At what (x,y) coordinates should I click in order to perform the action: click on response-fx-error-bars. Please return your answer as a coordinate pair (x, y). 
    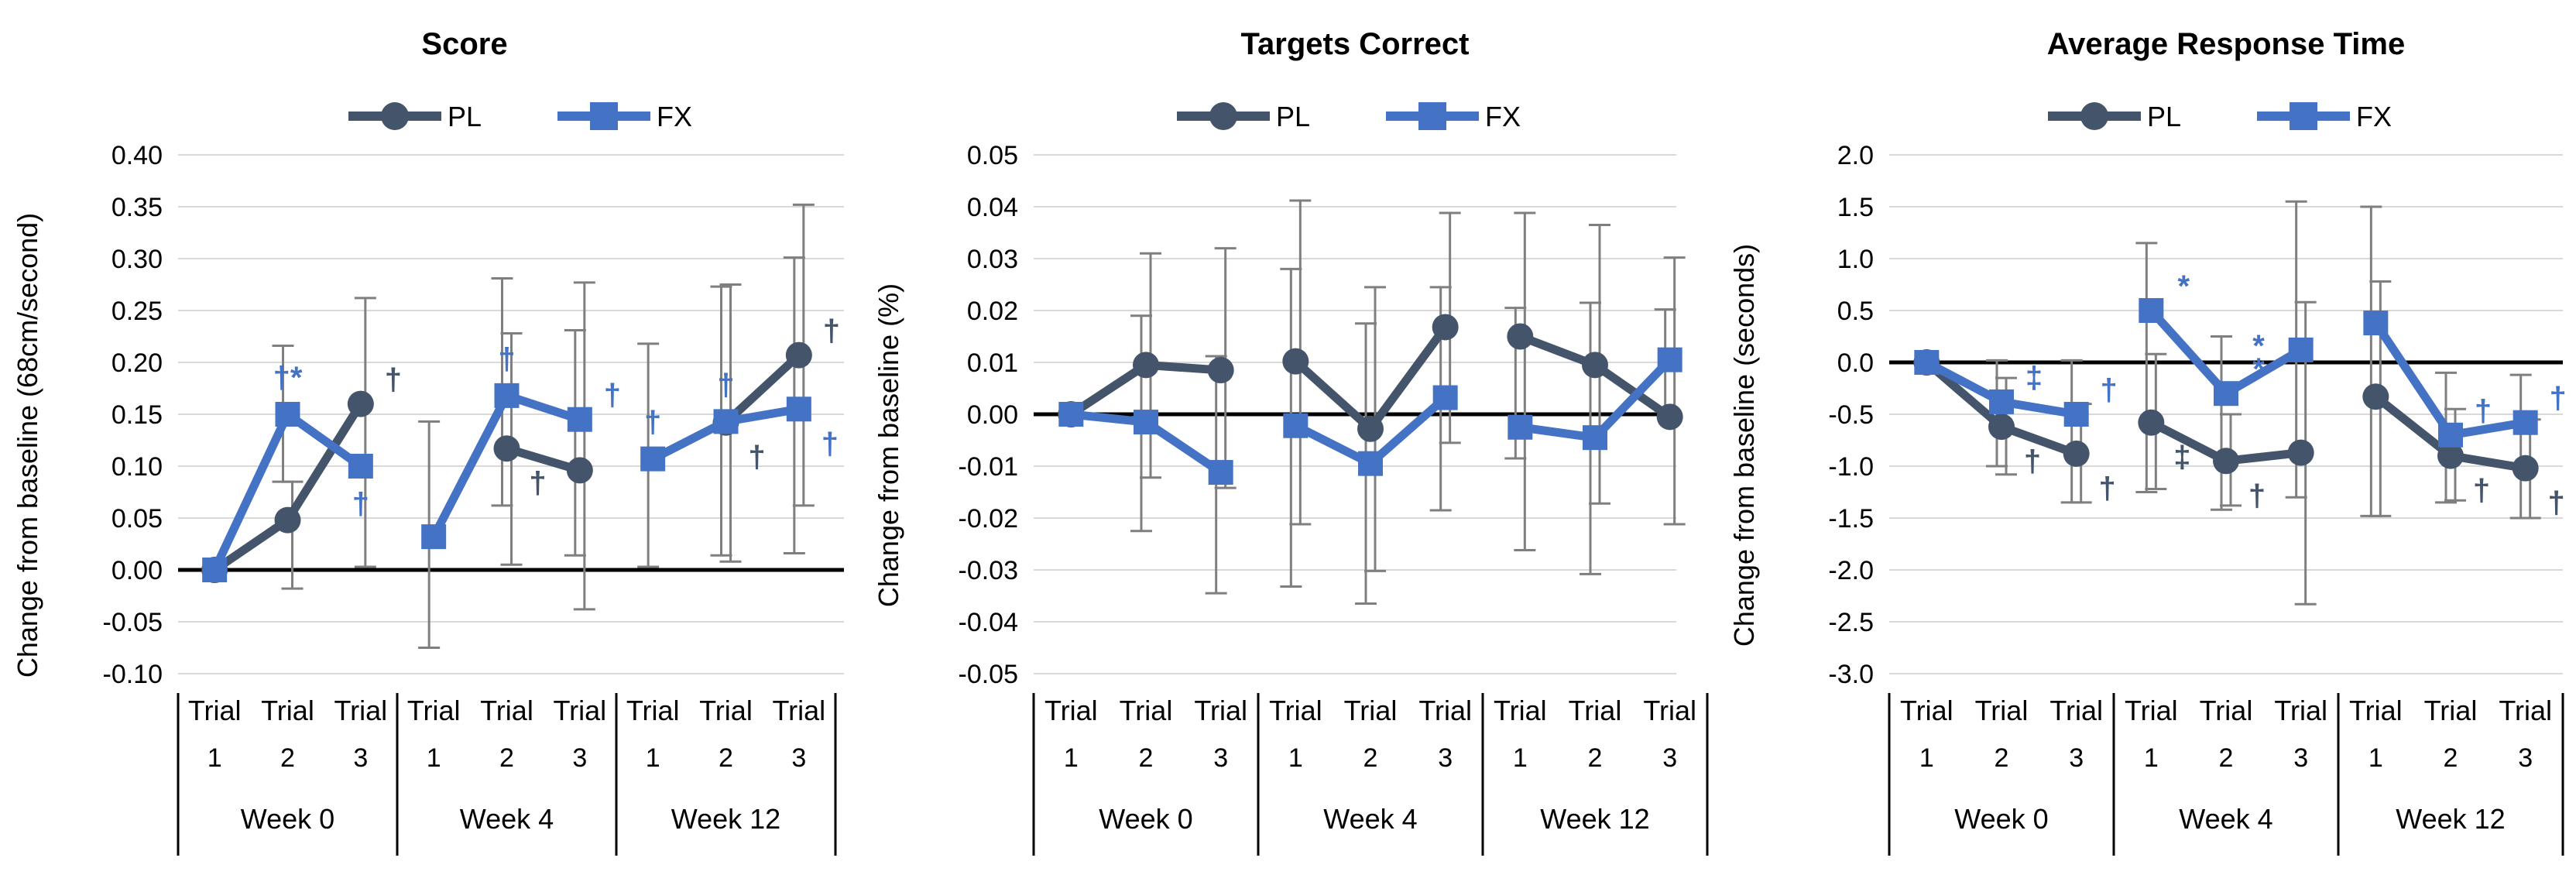
    Looking at the image, I should click on (2259, 360).